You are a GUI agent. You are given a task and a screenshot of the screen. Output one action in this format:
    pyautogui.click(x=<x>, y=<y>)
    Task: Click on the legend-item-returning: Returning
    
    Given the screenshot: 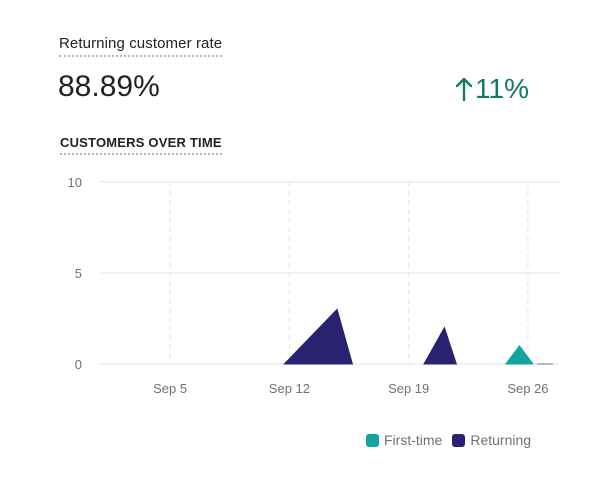 What is the action you would take?
    pyautogui.click(x=491, y=440)
    